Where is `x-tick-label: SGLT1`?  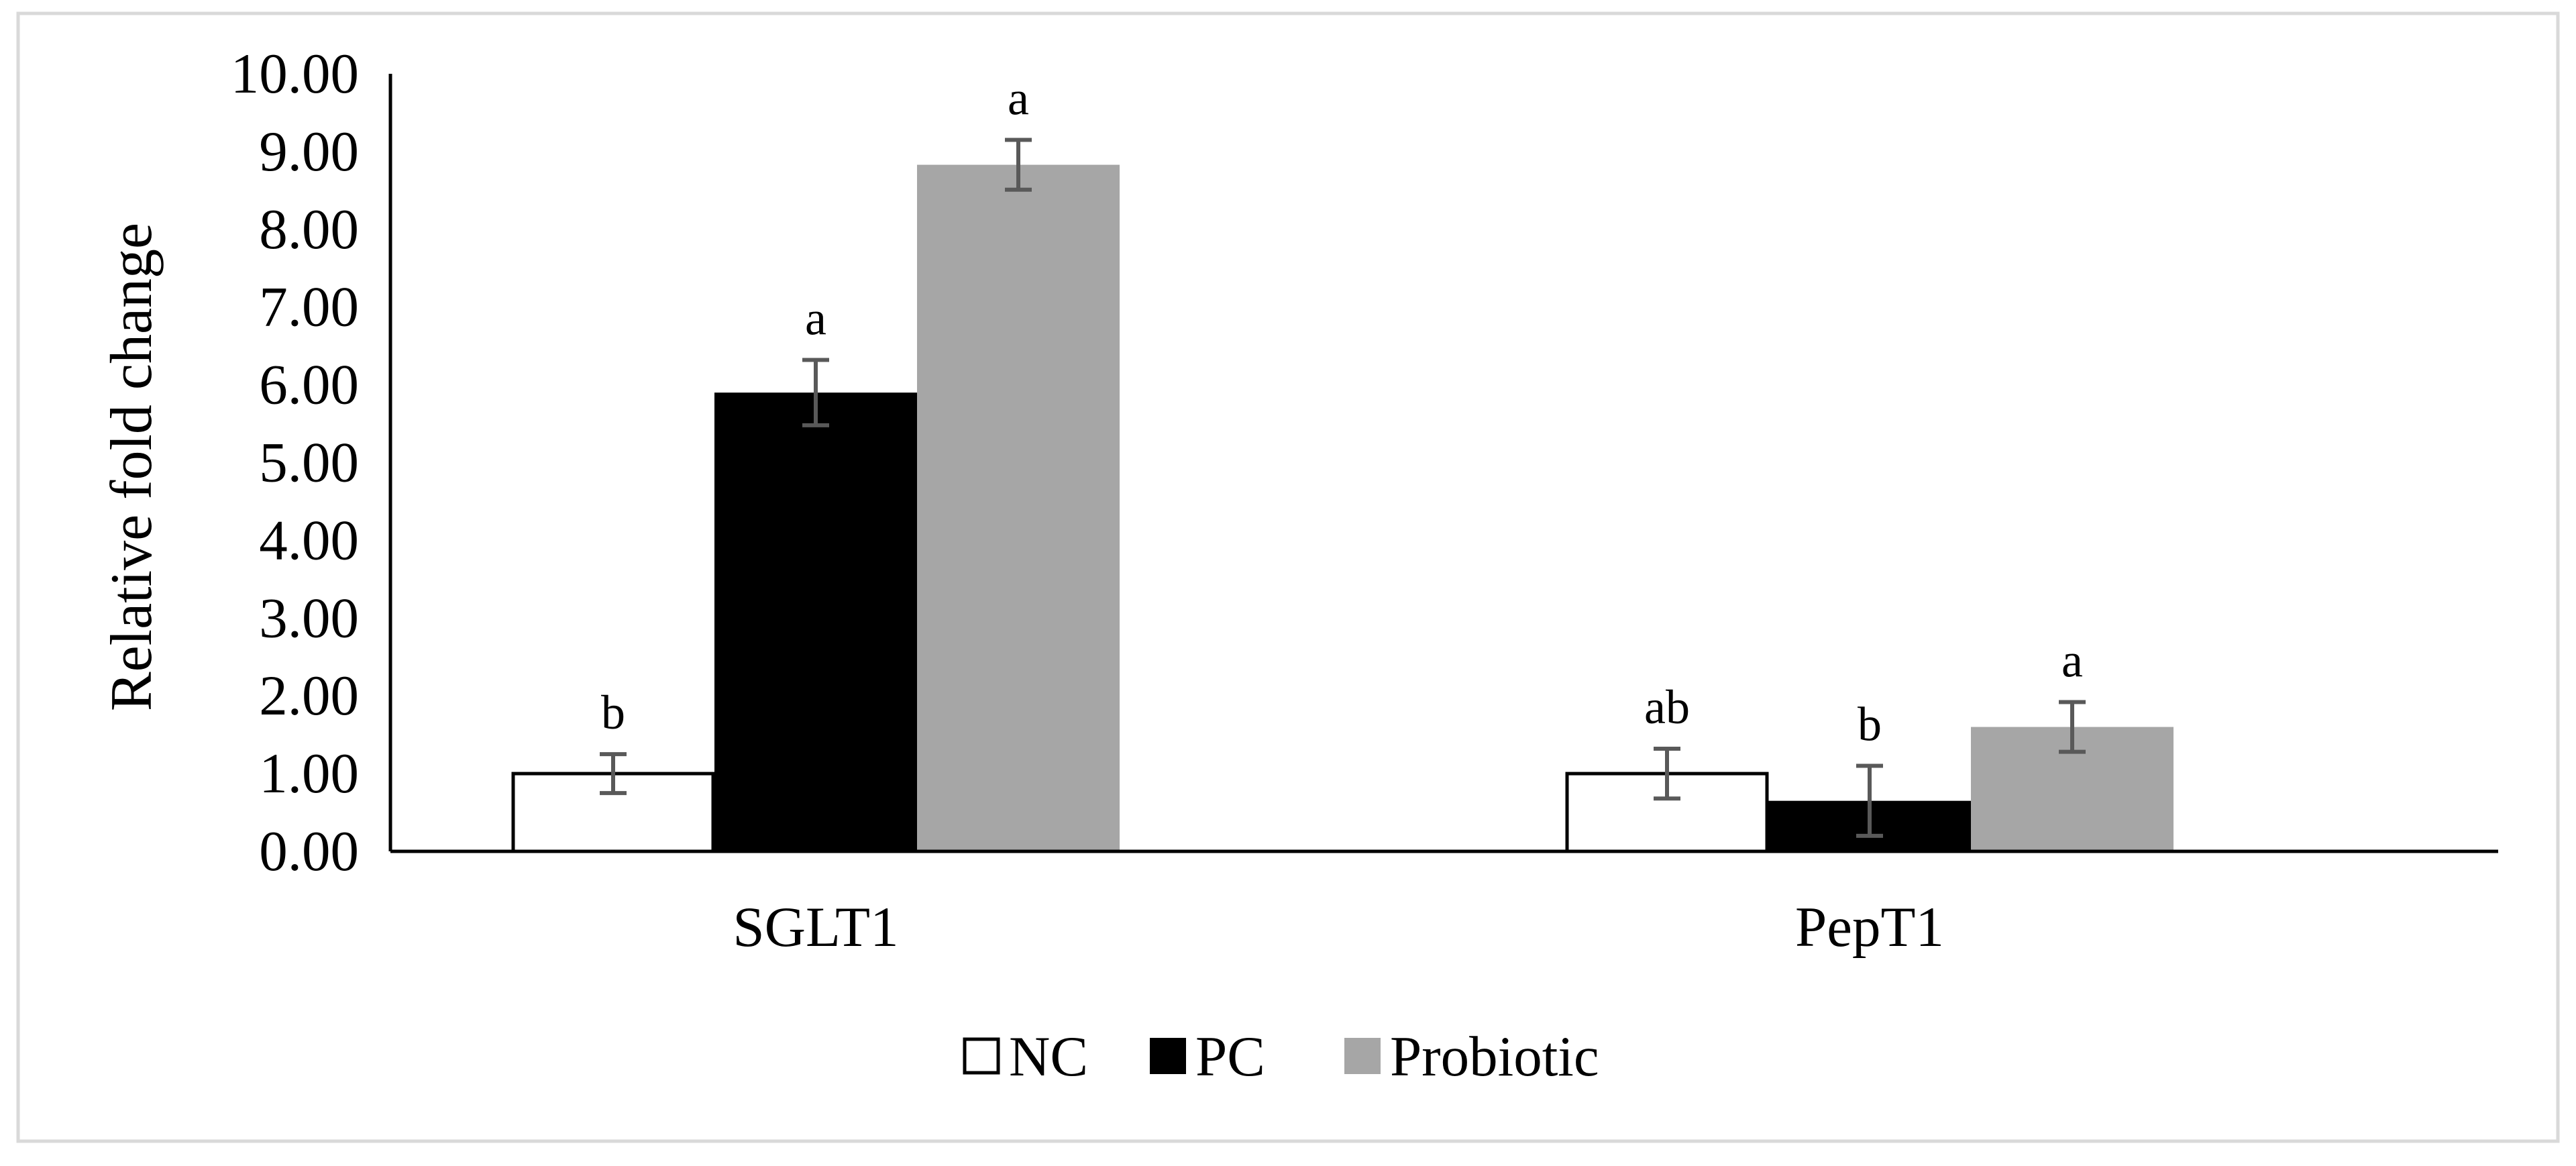 x-tick-label: SGLT1 is located at coordinates (815, 927).